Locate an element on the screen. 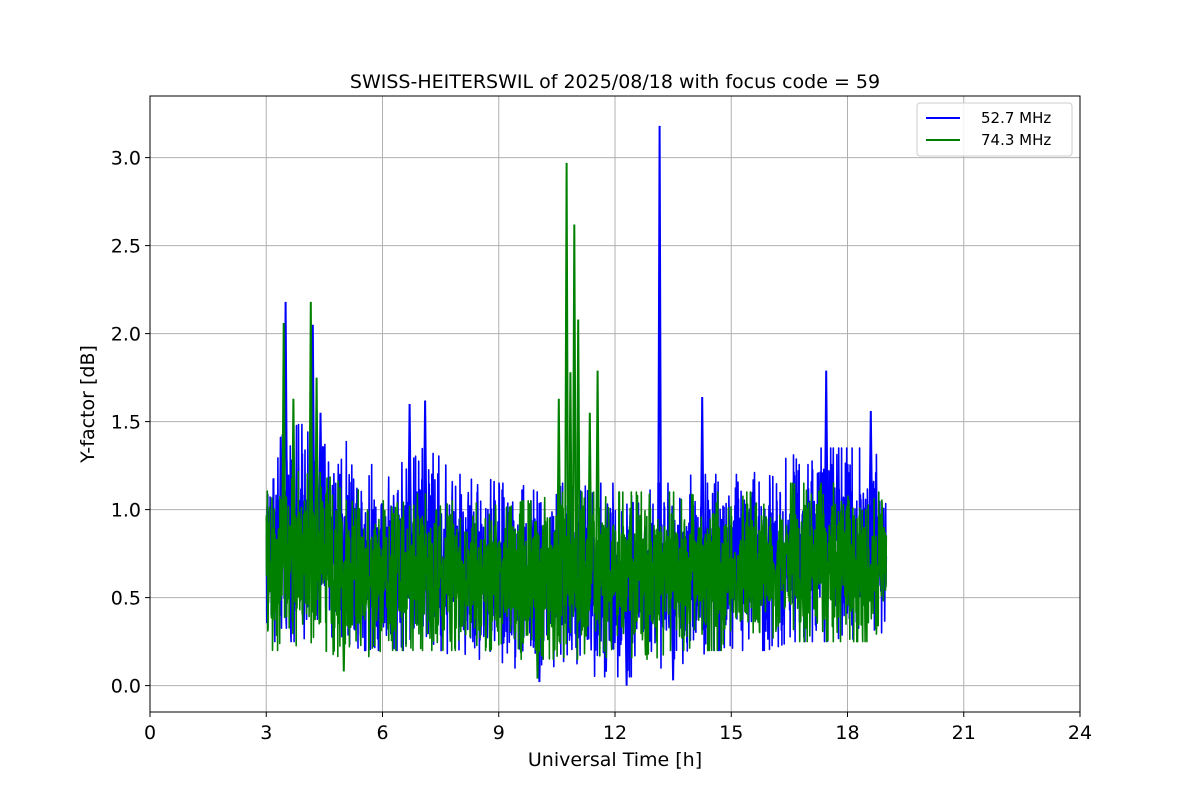 The width and height of the screenshot is (1200, 800). legend-label-74-3: 74.3 MHz is located at coordinates (1016, 140).